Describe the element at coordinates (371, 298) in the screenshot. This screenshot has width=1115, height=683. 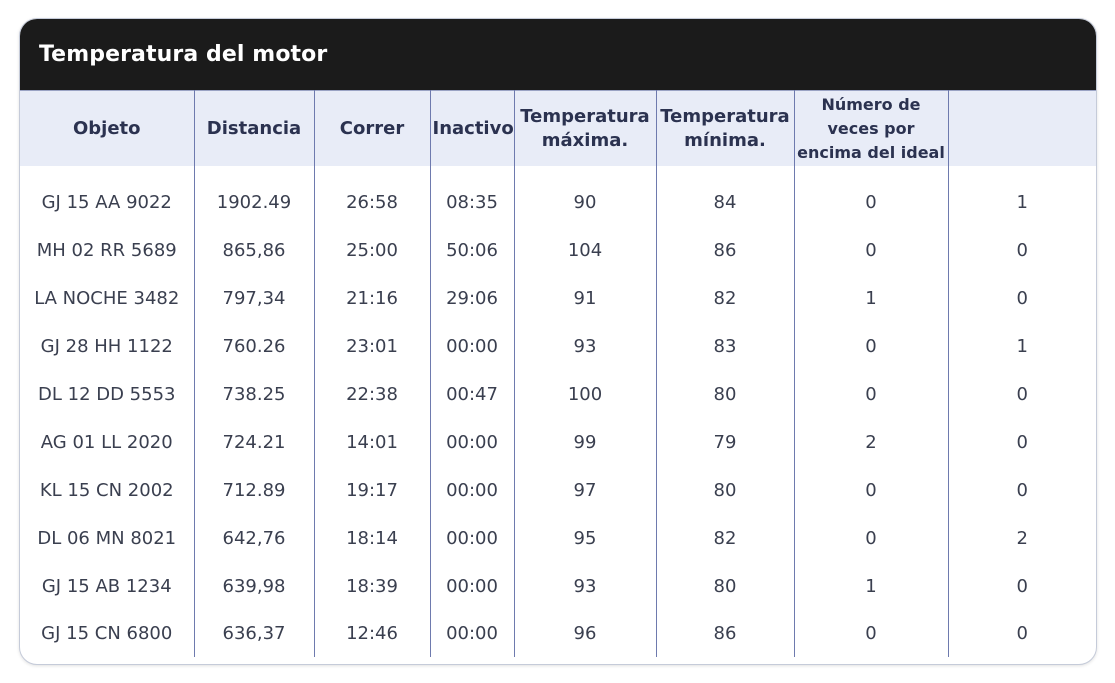
I see `cell-correr: 21:16` at that location.